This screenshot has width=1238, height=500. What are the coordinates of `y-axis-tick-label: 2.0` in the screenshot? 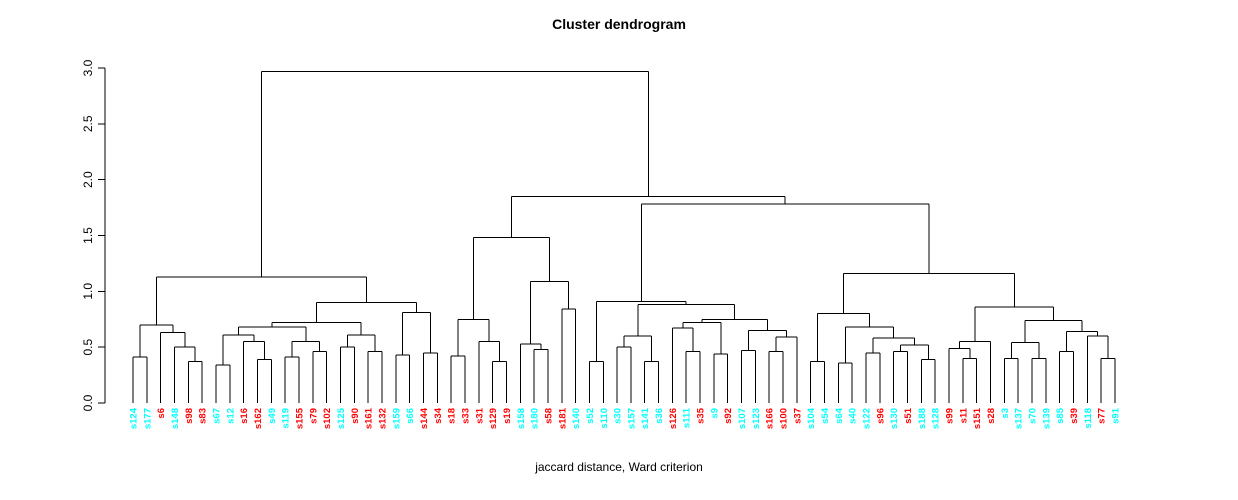 It's located at (88, 179).